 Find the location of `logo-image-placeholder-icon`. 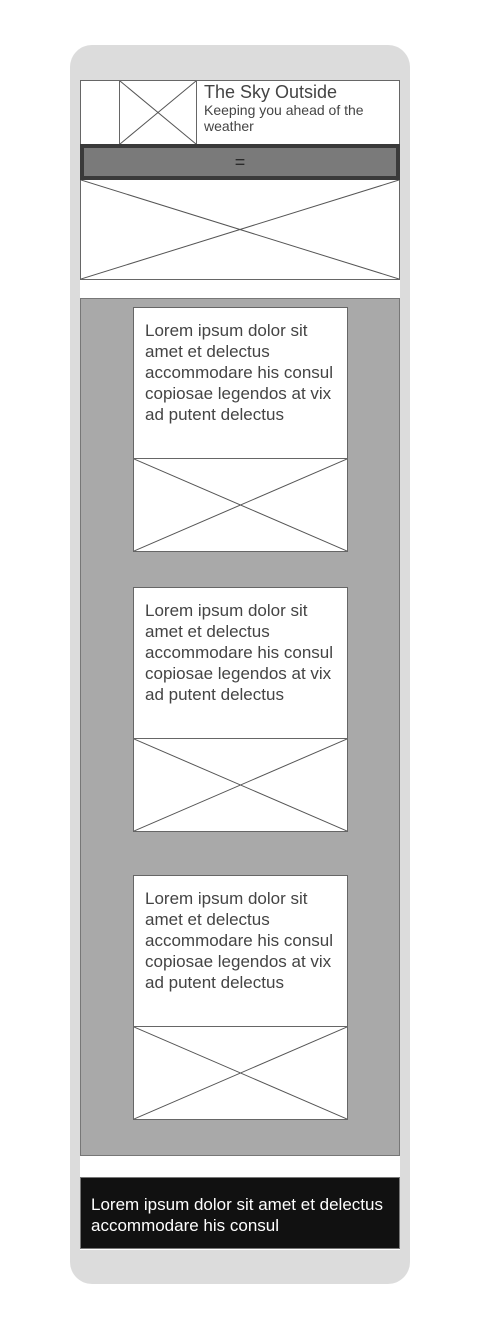

logo-image-placeholder-icon is located at coordinates (158, 112).